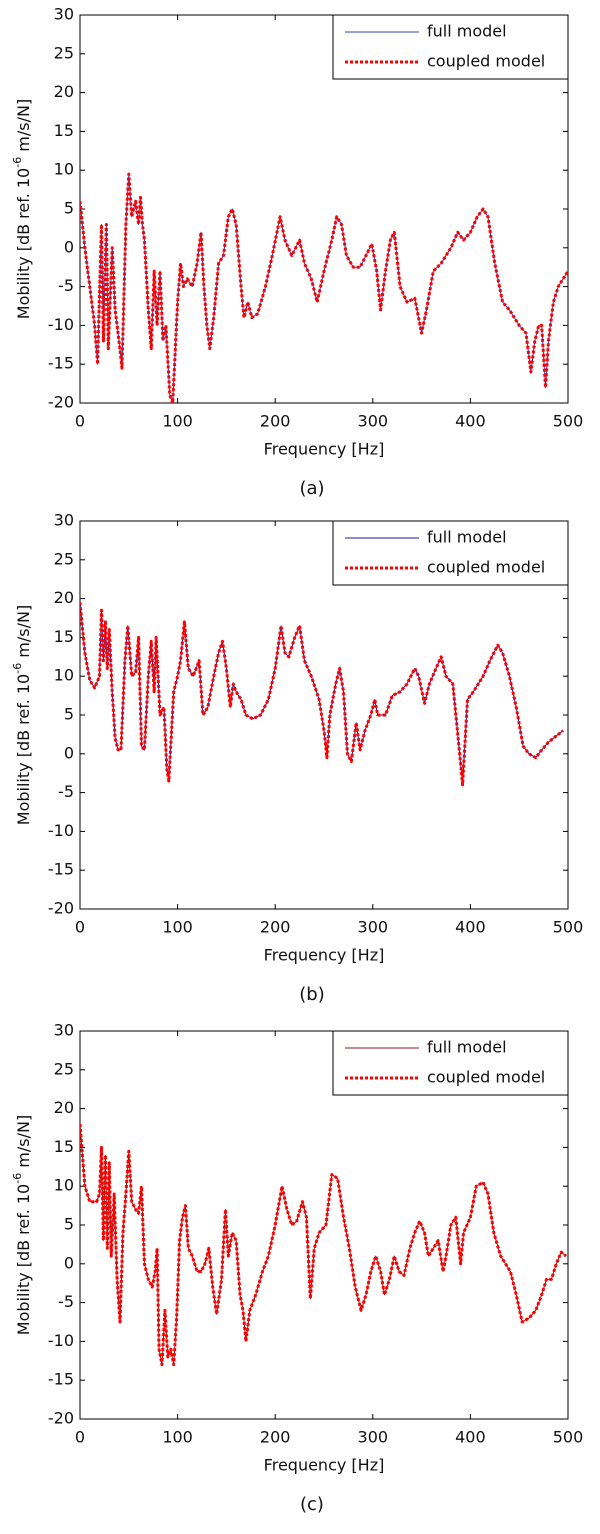 This screenshot has height=1534, width=600. Describe the element at coordinates (311, 488) in the screenshot. I see `caption: (a)` at that location.